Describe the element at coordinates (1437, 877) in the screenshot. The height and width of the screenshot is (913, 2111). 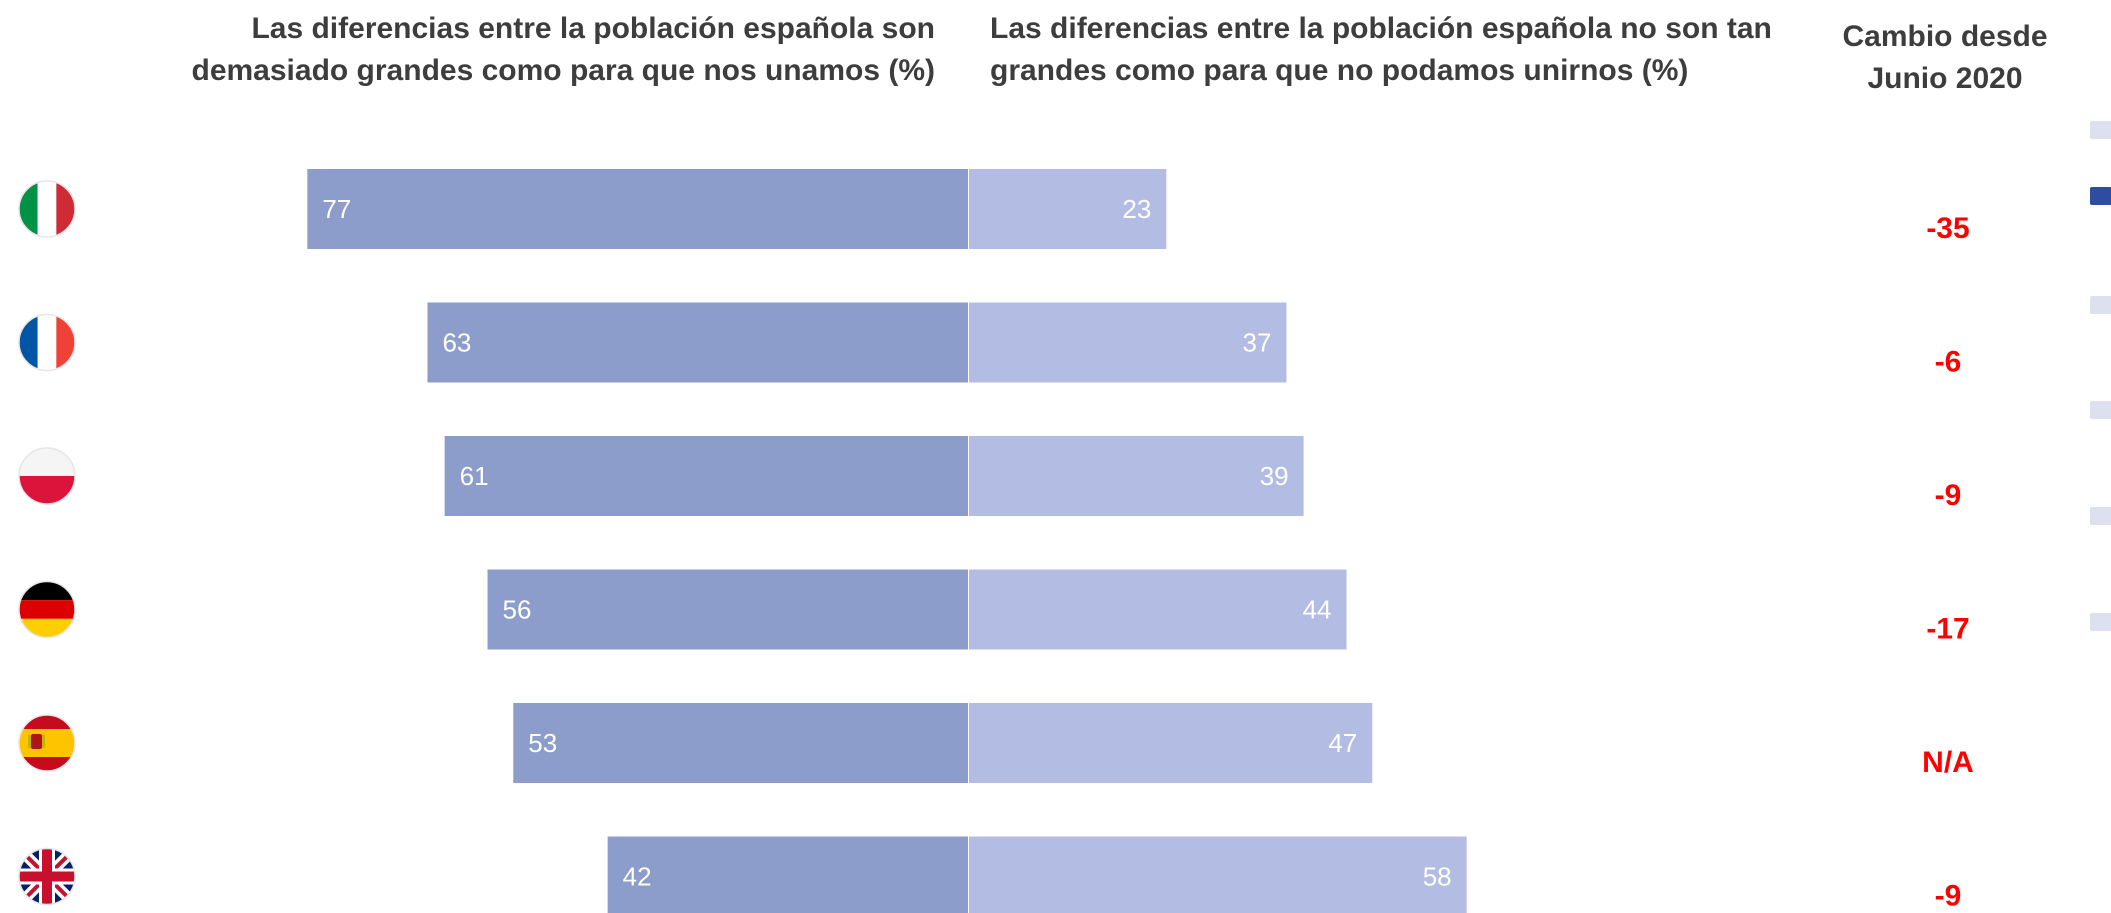
I see `bar-right-label: 58` at that location.